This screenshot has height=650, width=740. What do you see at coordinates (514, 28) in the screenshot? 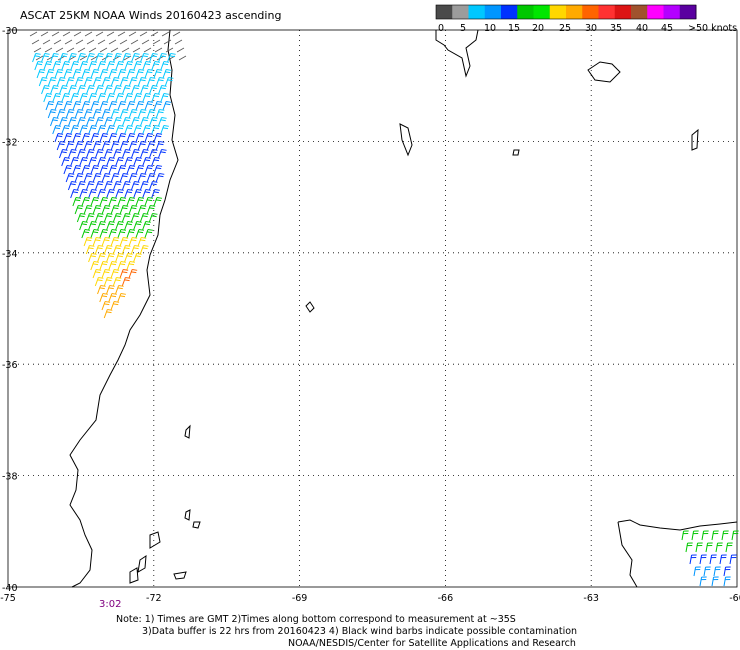
I see `legend-tick-label: 15` at bounding box center [514, 28].